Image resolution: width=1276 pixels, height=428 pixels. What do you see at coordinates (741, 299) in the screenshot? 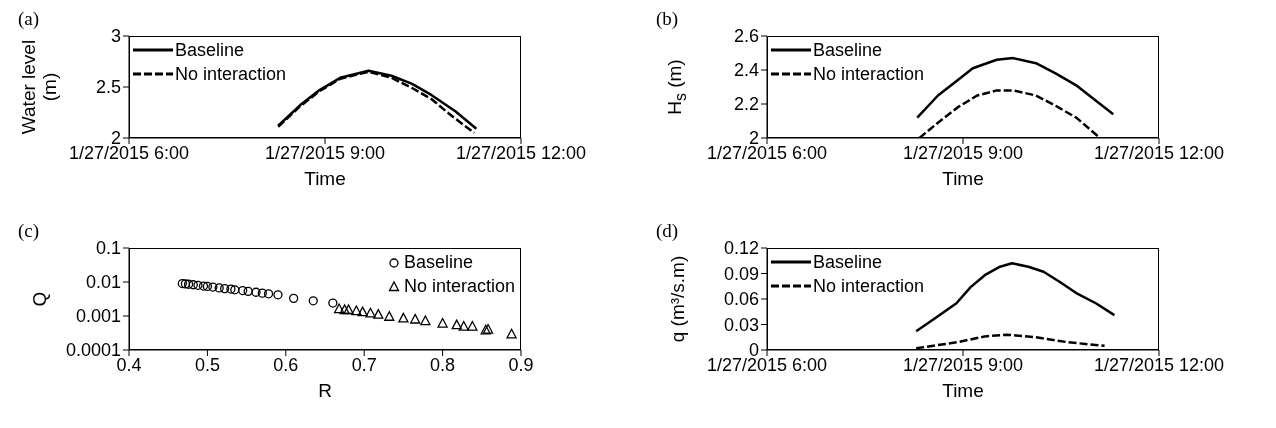
I see `y-tick-label: 0.06` at bounding box center [741, 299].